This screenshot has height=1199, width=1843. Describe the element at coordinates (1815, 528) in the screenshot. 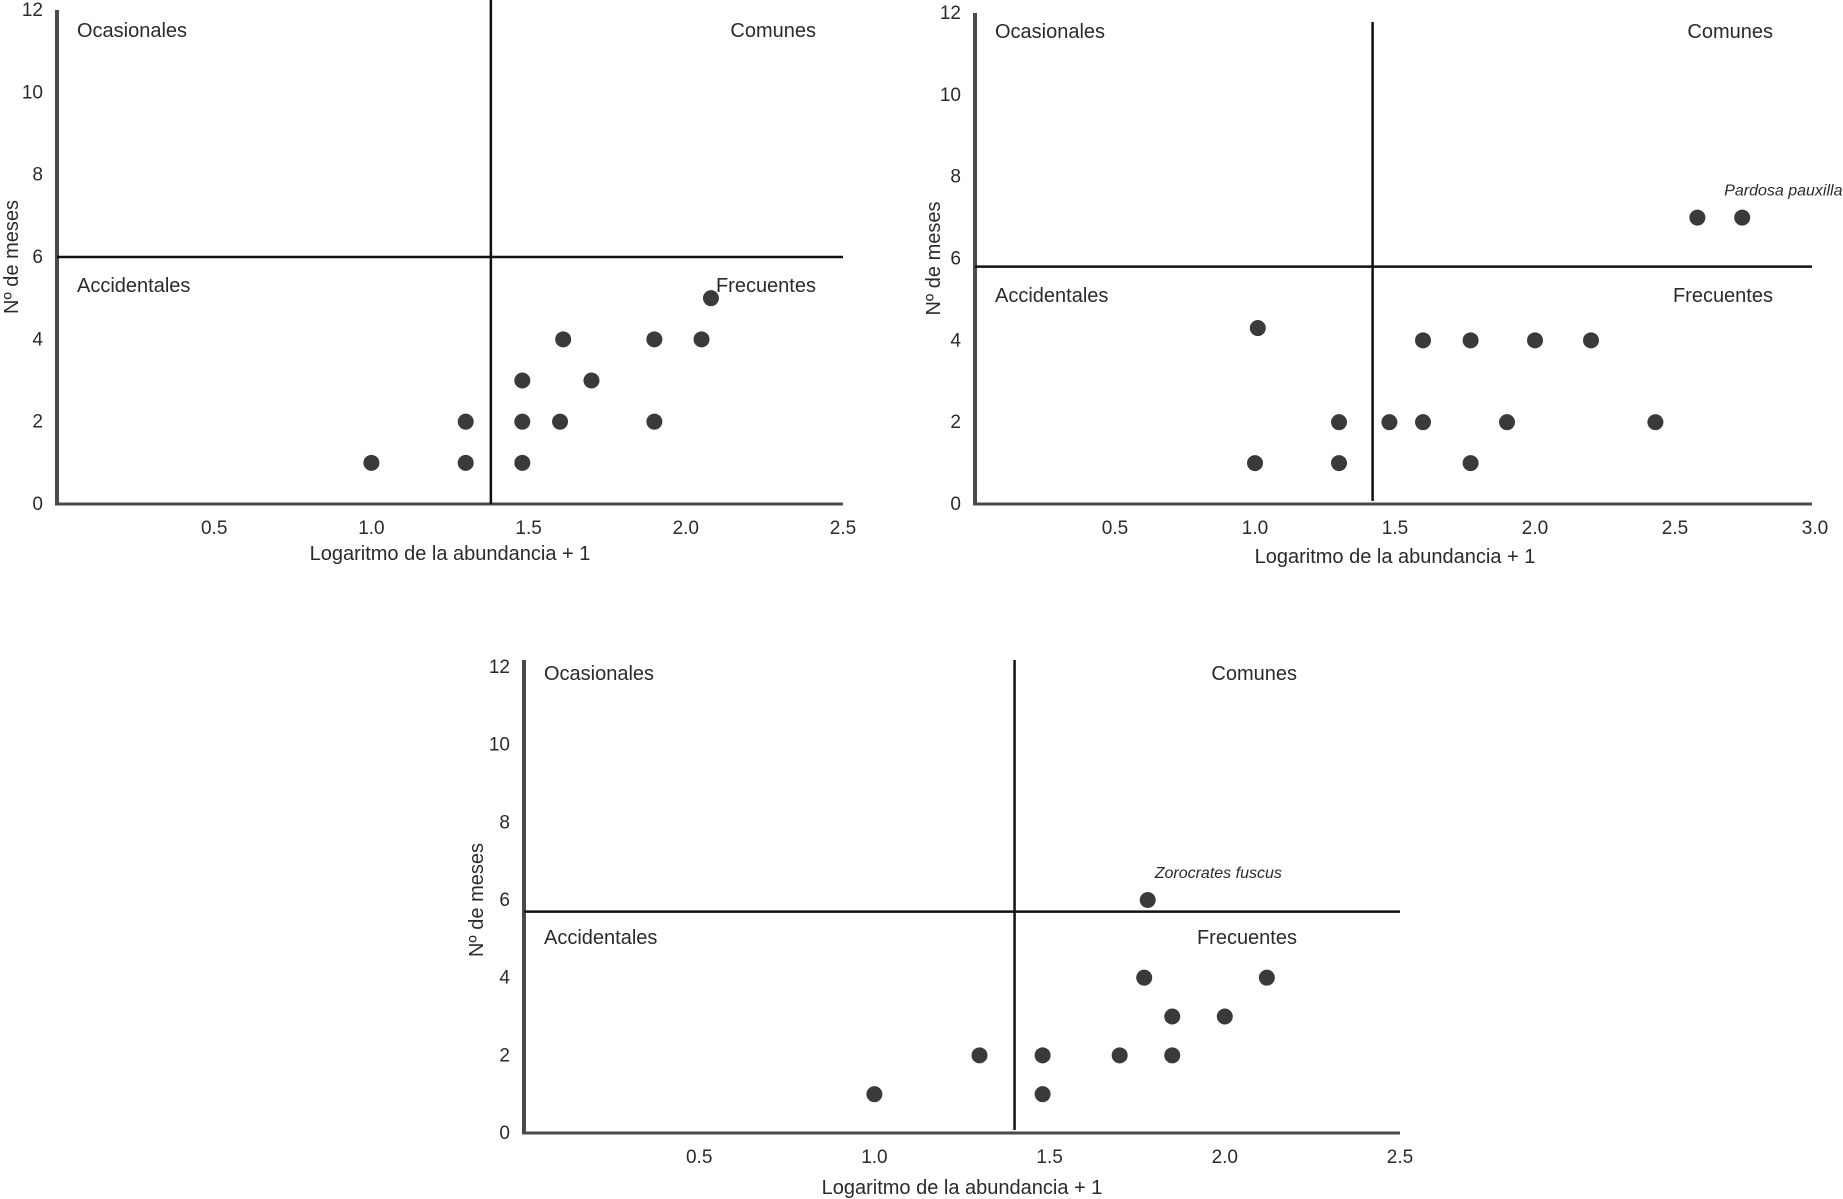

I see `x-tick-label: 3.0` at that location.